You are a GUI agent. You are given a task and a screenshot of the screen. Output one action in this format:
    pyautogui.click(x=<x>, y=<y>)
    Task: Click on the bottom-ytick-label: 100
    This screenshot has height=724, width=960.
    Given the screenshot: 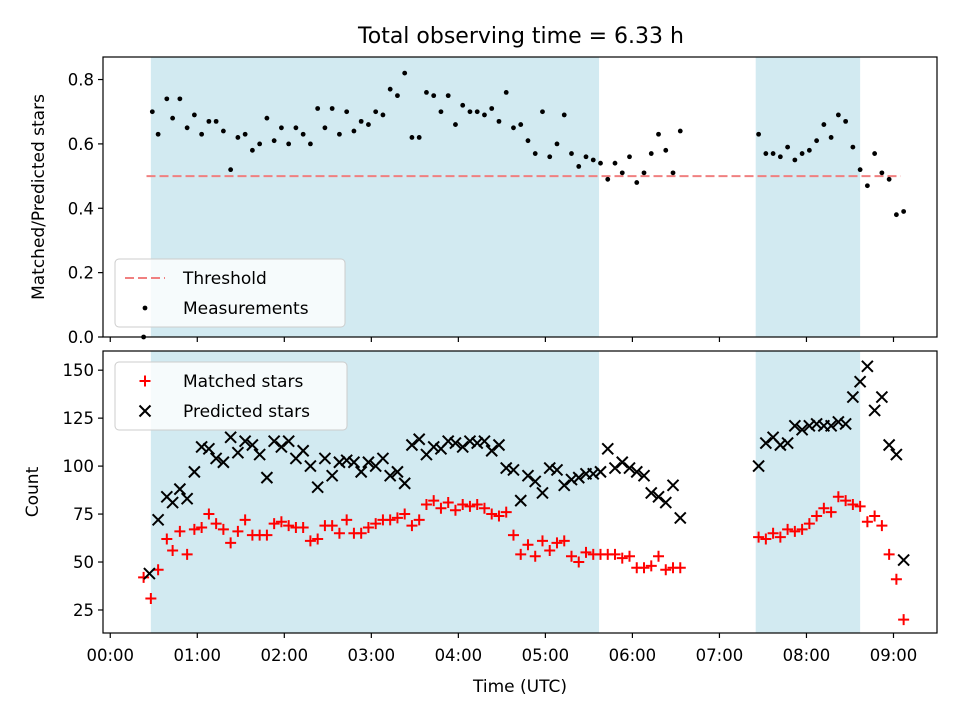 What is the action you would take?
    pyautogui.click(x=79, y=466)
    